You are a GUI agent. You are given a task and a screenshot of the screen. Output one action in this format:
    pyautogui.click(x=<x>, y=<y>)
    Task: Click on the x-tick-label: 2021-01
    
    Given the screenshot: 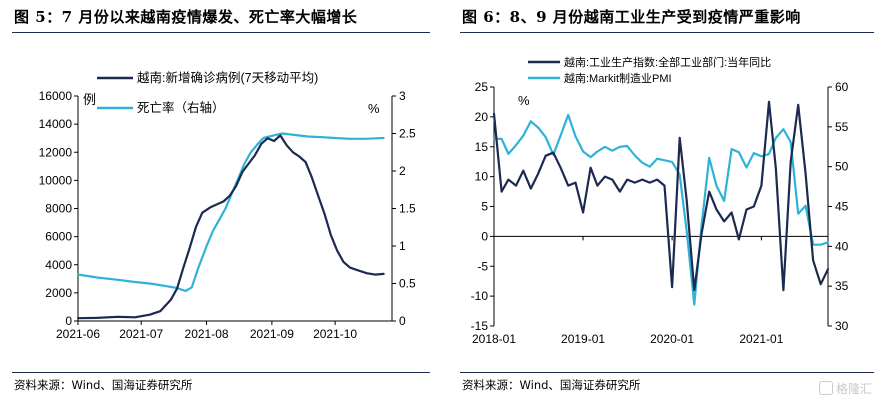 What is the action you would take?
    pyautogui.click(x=761, y=339)
    